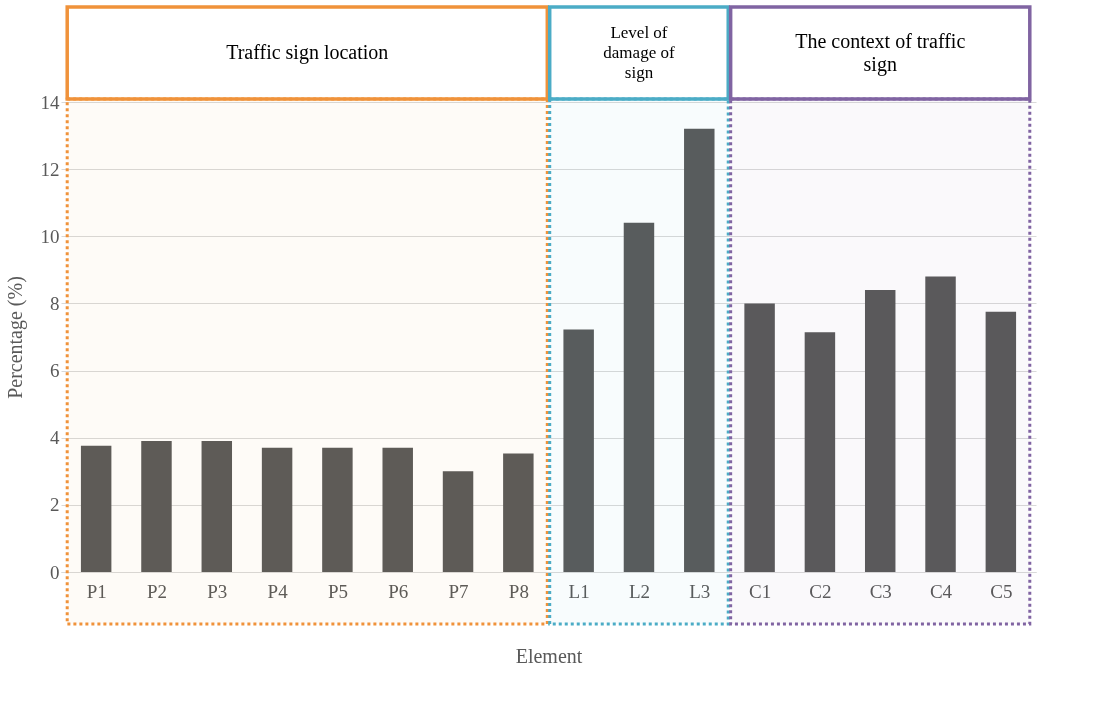 This screenshot has width=1111, height=706. I want to click on y-tick-label: 2, so click(55, 505).